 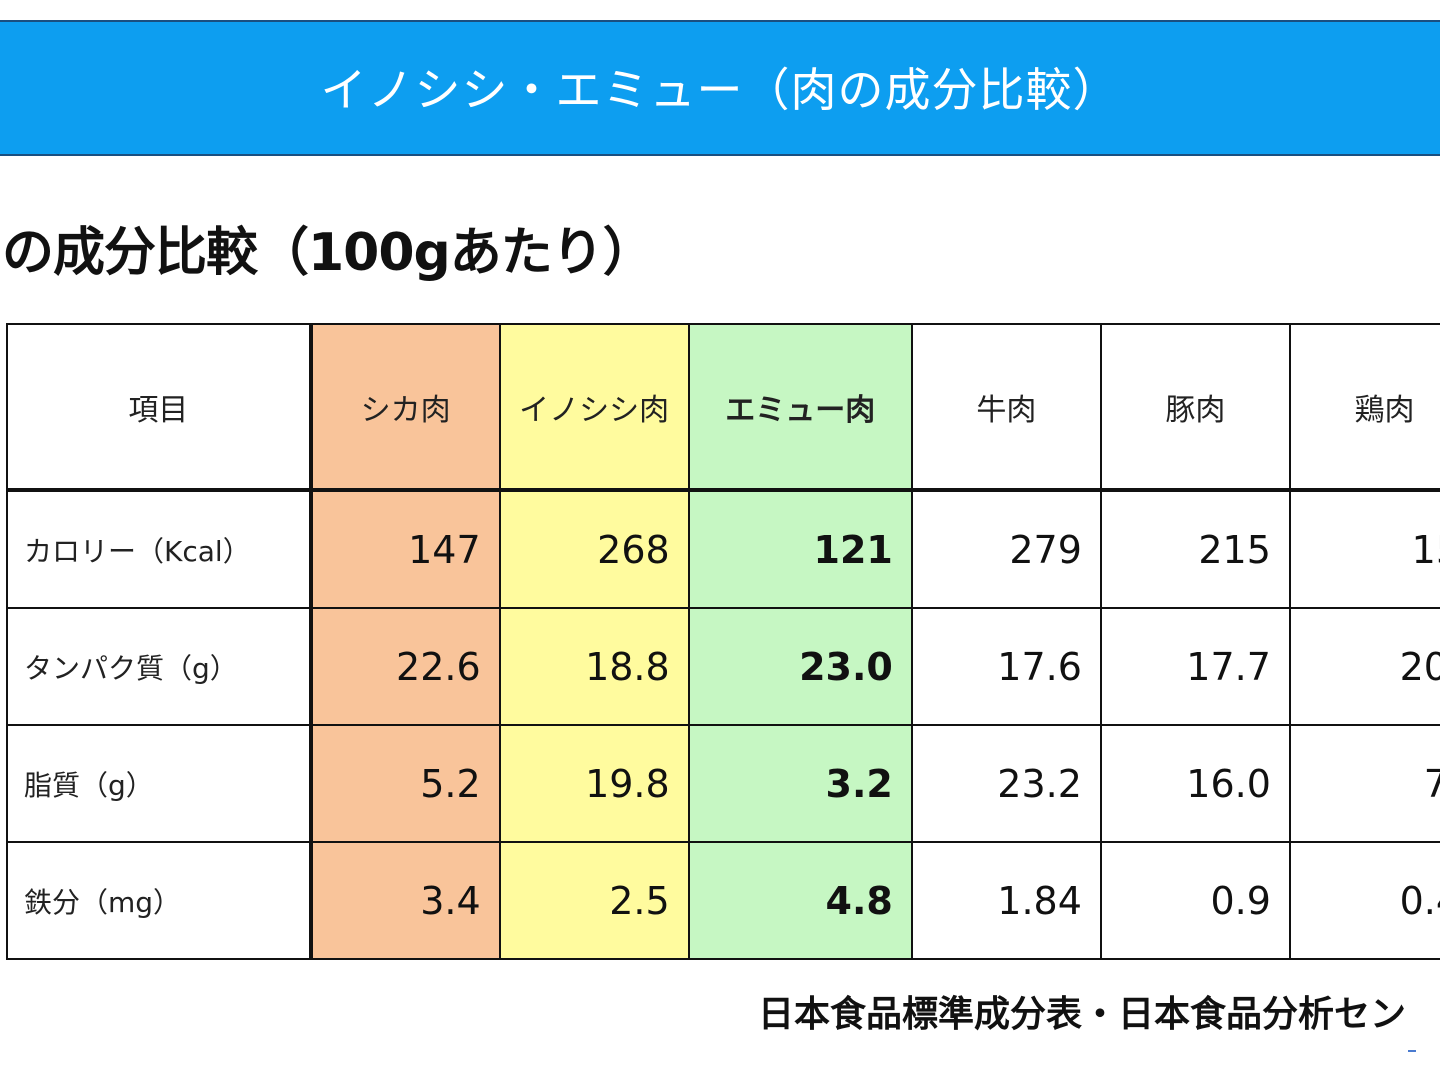 I want to click on title-banner: イノシシ・エミュー（肉の成分比較）, so click(x=720, y=88).